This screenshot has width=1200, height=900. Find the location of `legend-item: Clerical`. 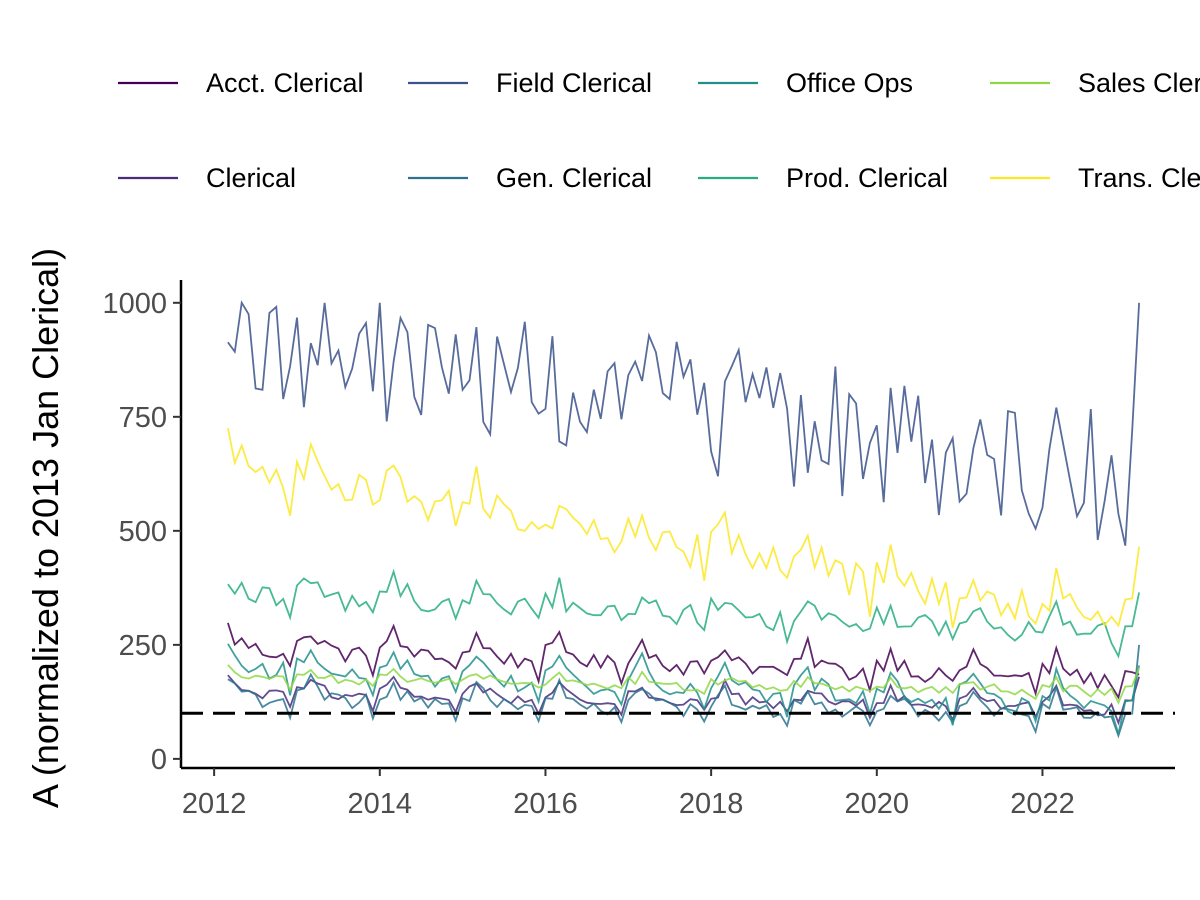

legend-item: Clerical is located at coordinates (207, 178).